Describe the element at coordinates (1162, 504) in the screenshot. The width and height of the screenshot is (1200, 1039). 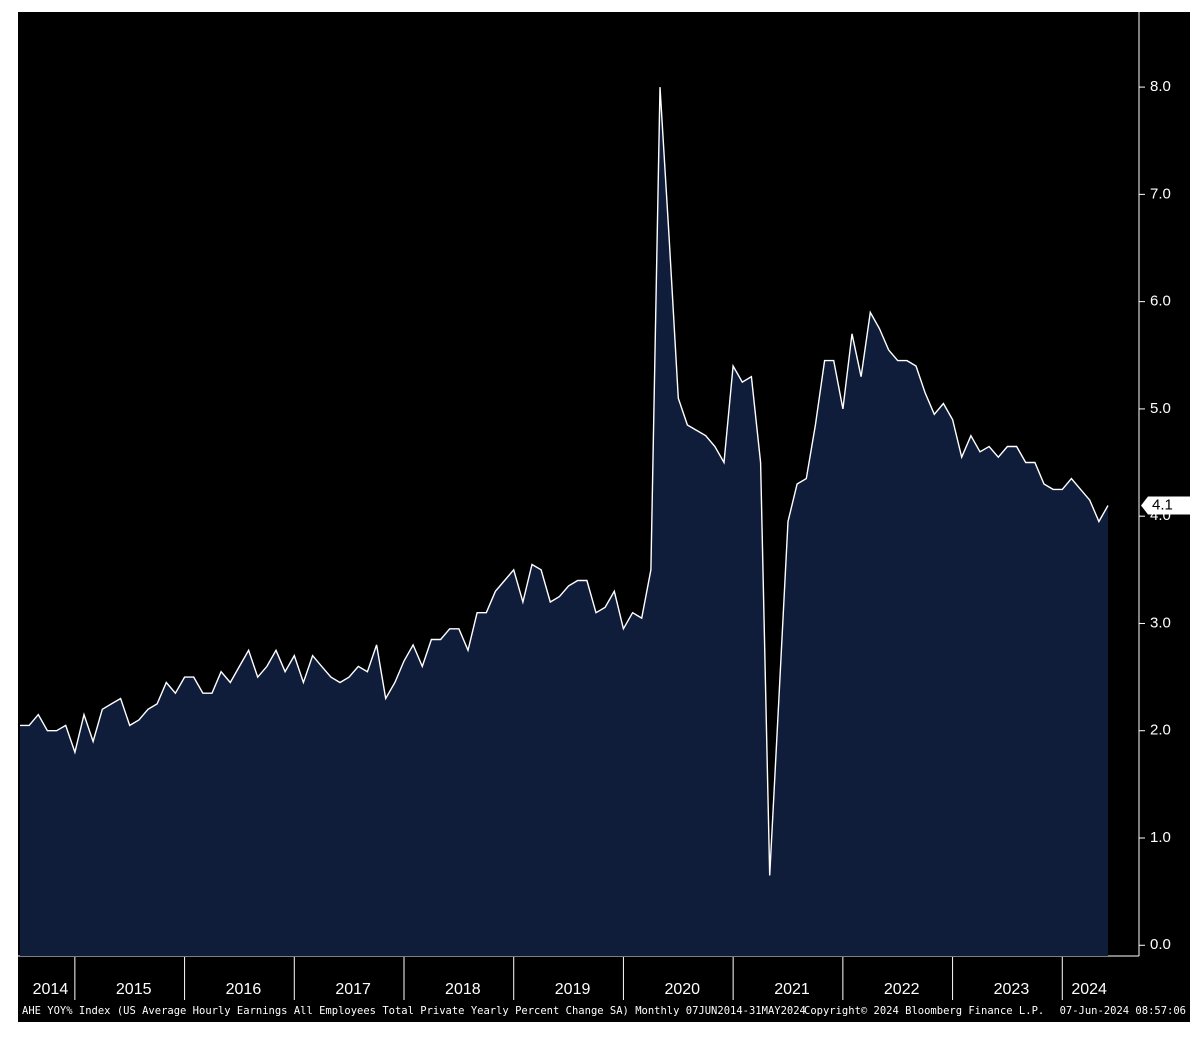
I see `last-value-label: 4.1` at that location.